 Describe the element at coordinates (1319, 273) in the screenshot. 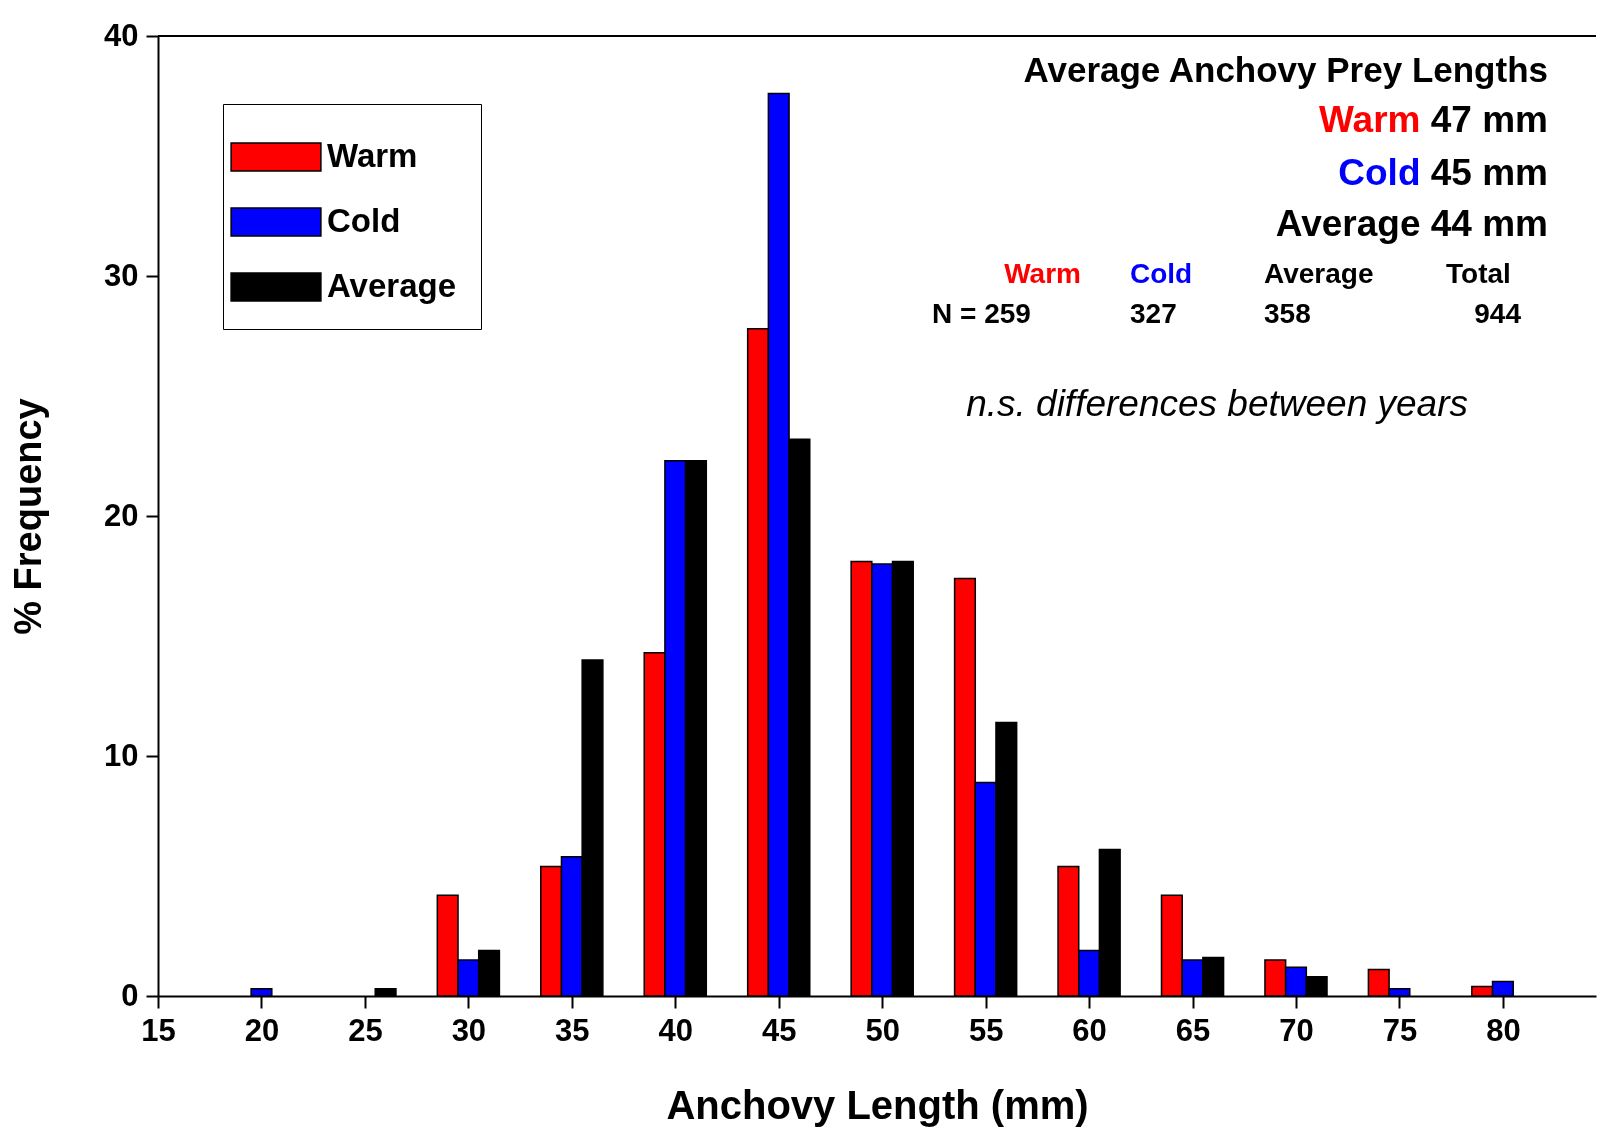

I see `annotation: Average` at that location.